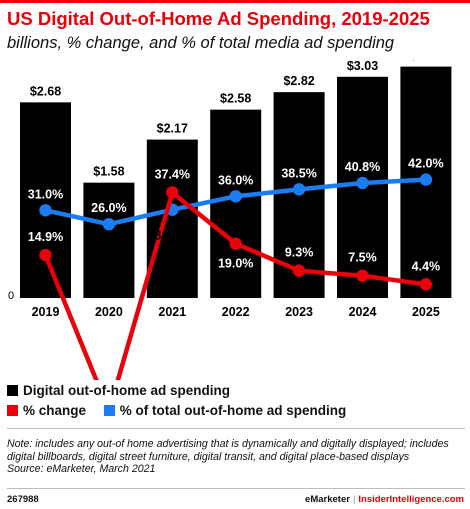 The width and height of the screenshot is (470, 509). What do you see at coordinates (172, 236) in the screenshot?
I see `share-label-2021: 31.2%` at bounding box center [172, 236].